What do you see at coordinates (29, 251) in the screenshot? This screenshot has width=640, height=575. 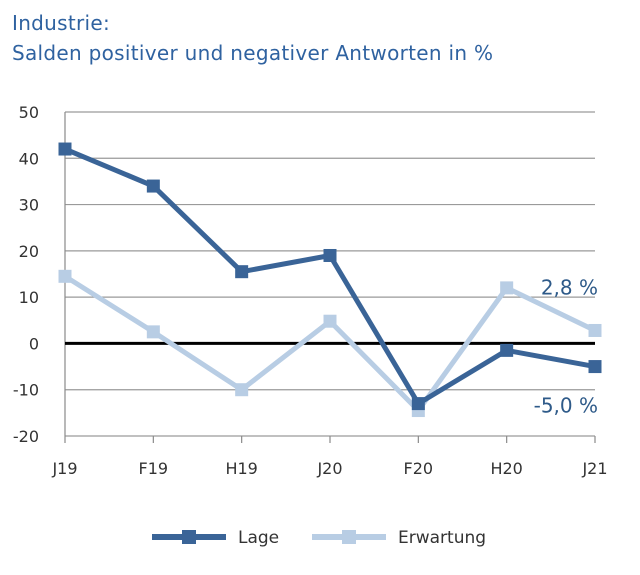 I see `y-tick-label: 20` at bounding box center [29, 251].